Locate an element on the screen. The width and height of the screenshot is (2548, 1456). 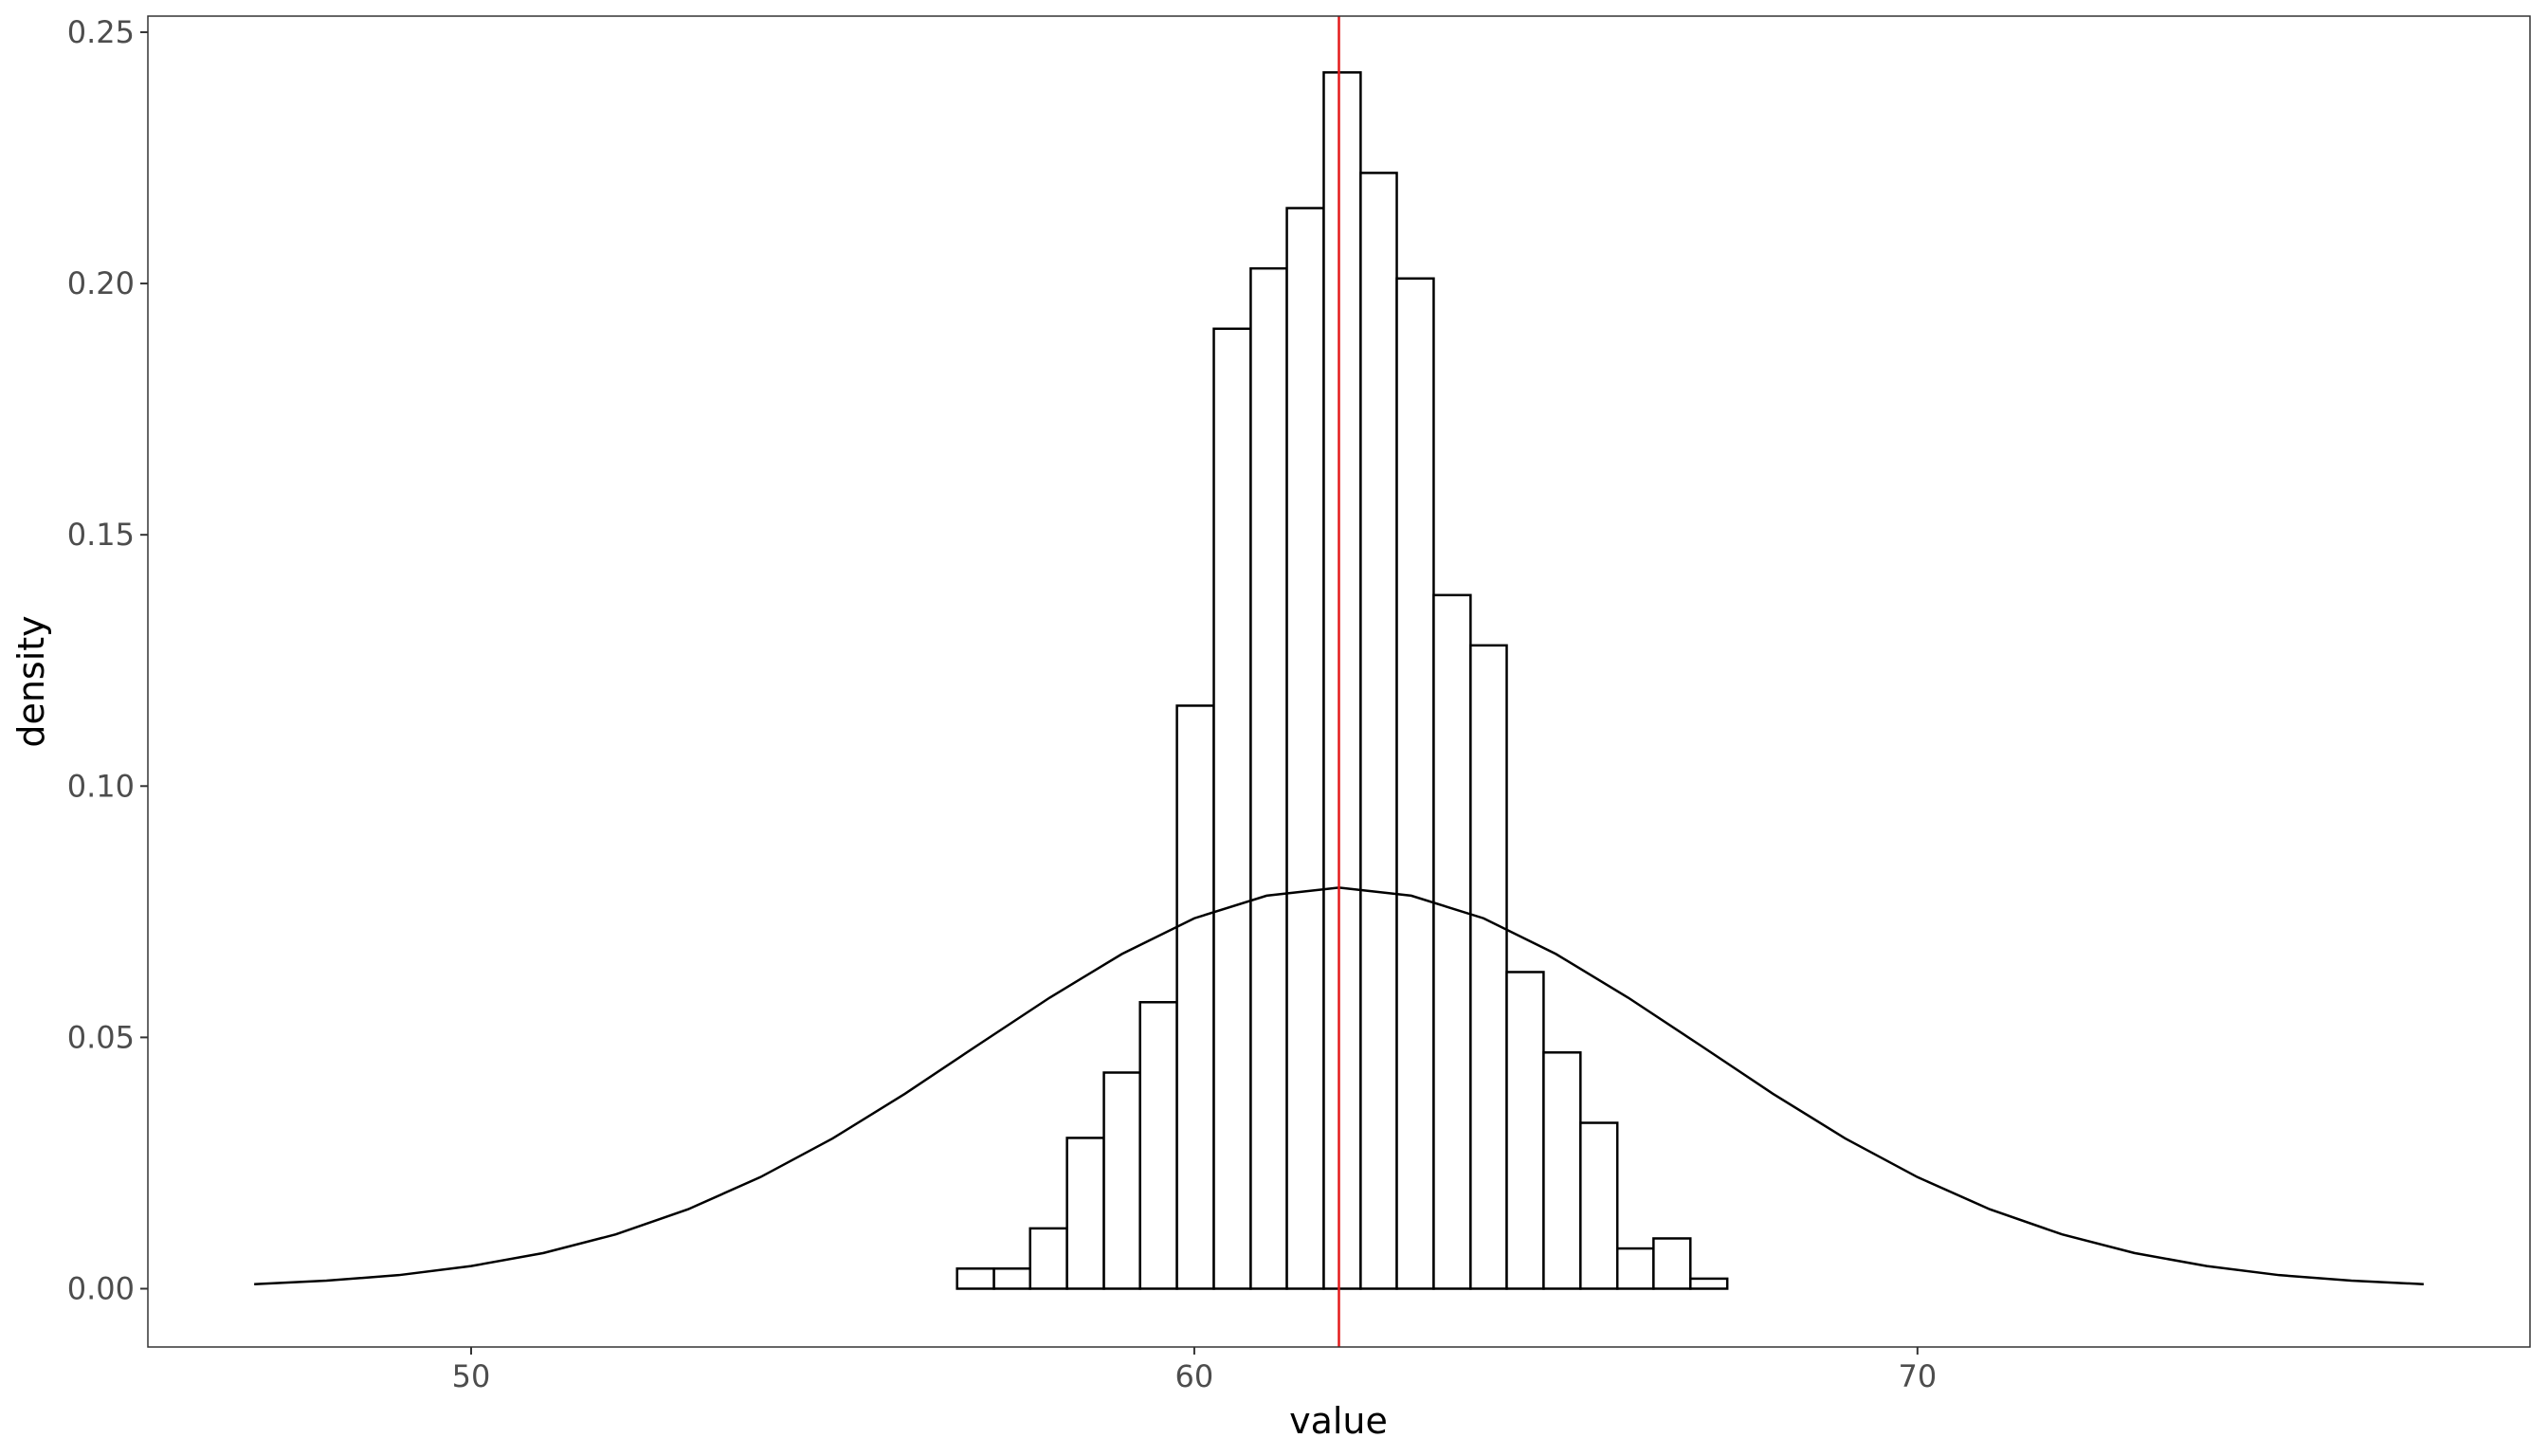
y-tick-label: 0.15 is located at coordinates (101, 535).